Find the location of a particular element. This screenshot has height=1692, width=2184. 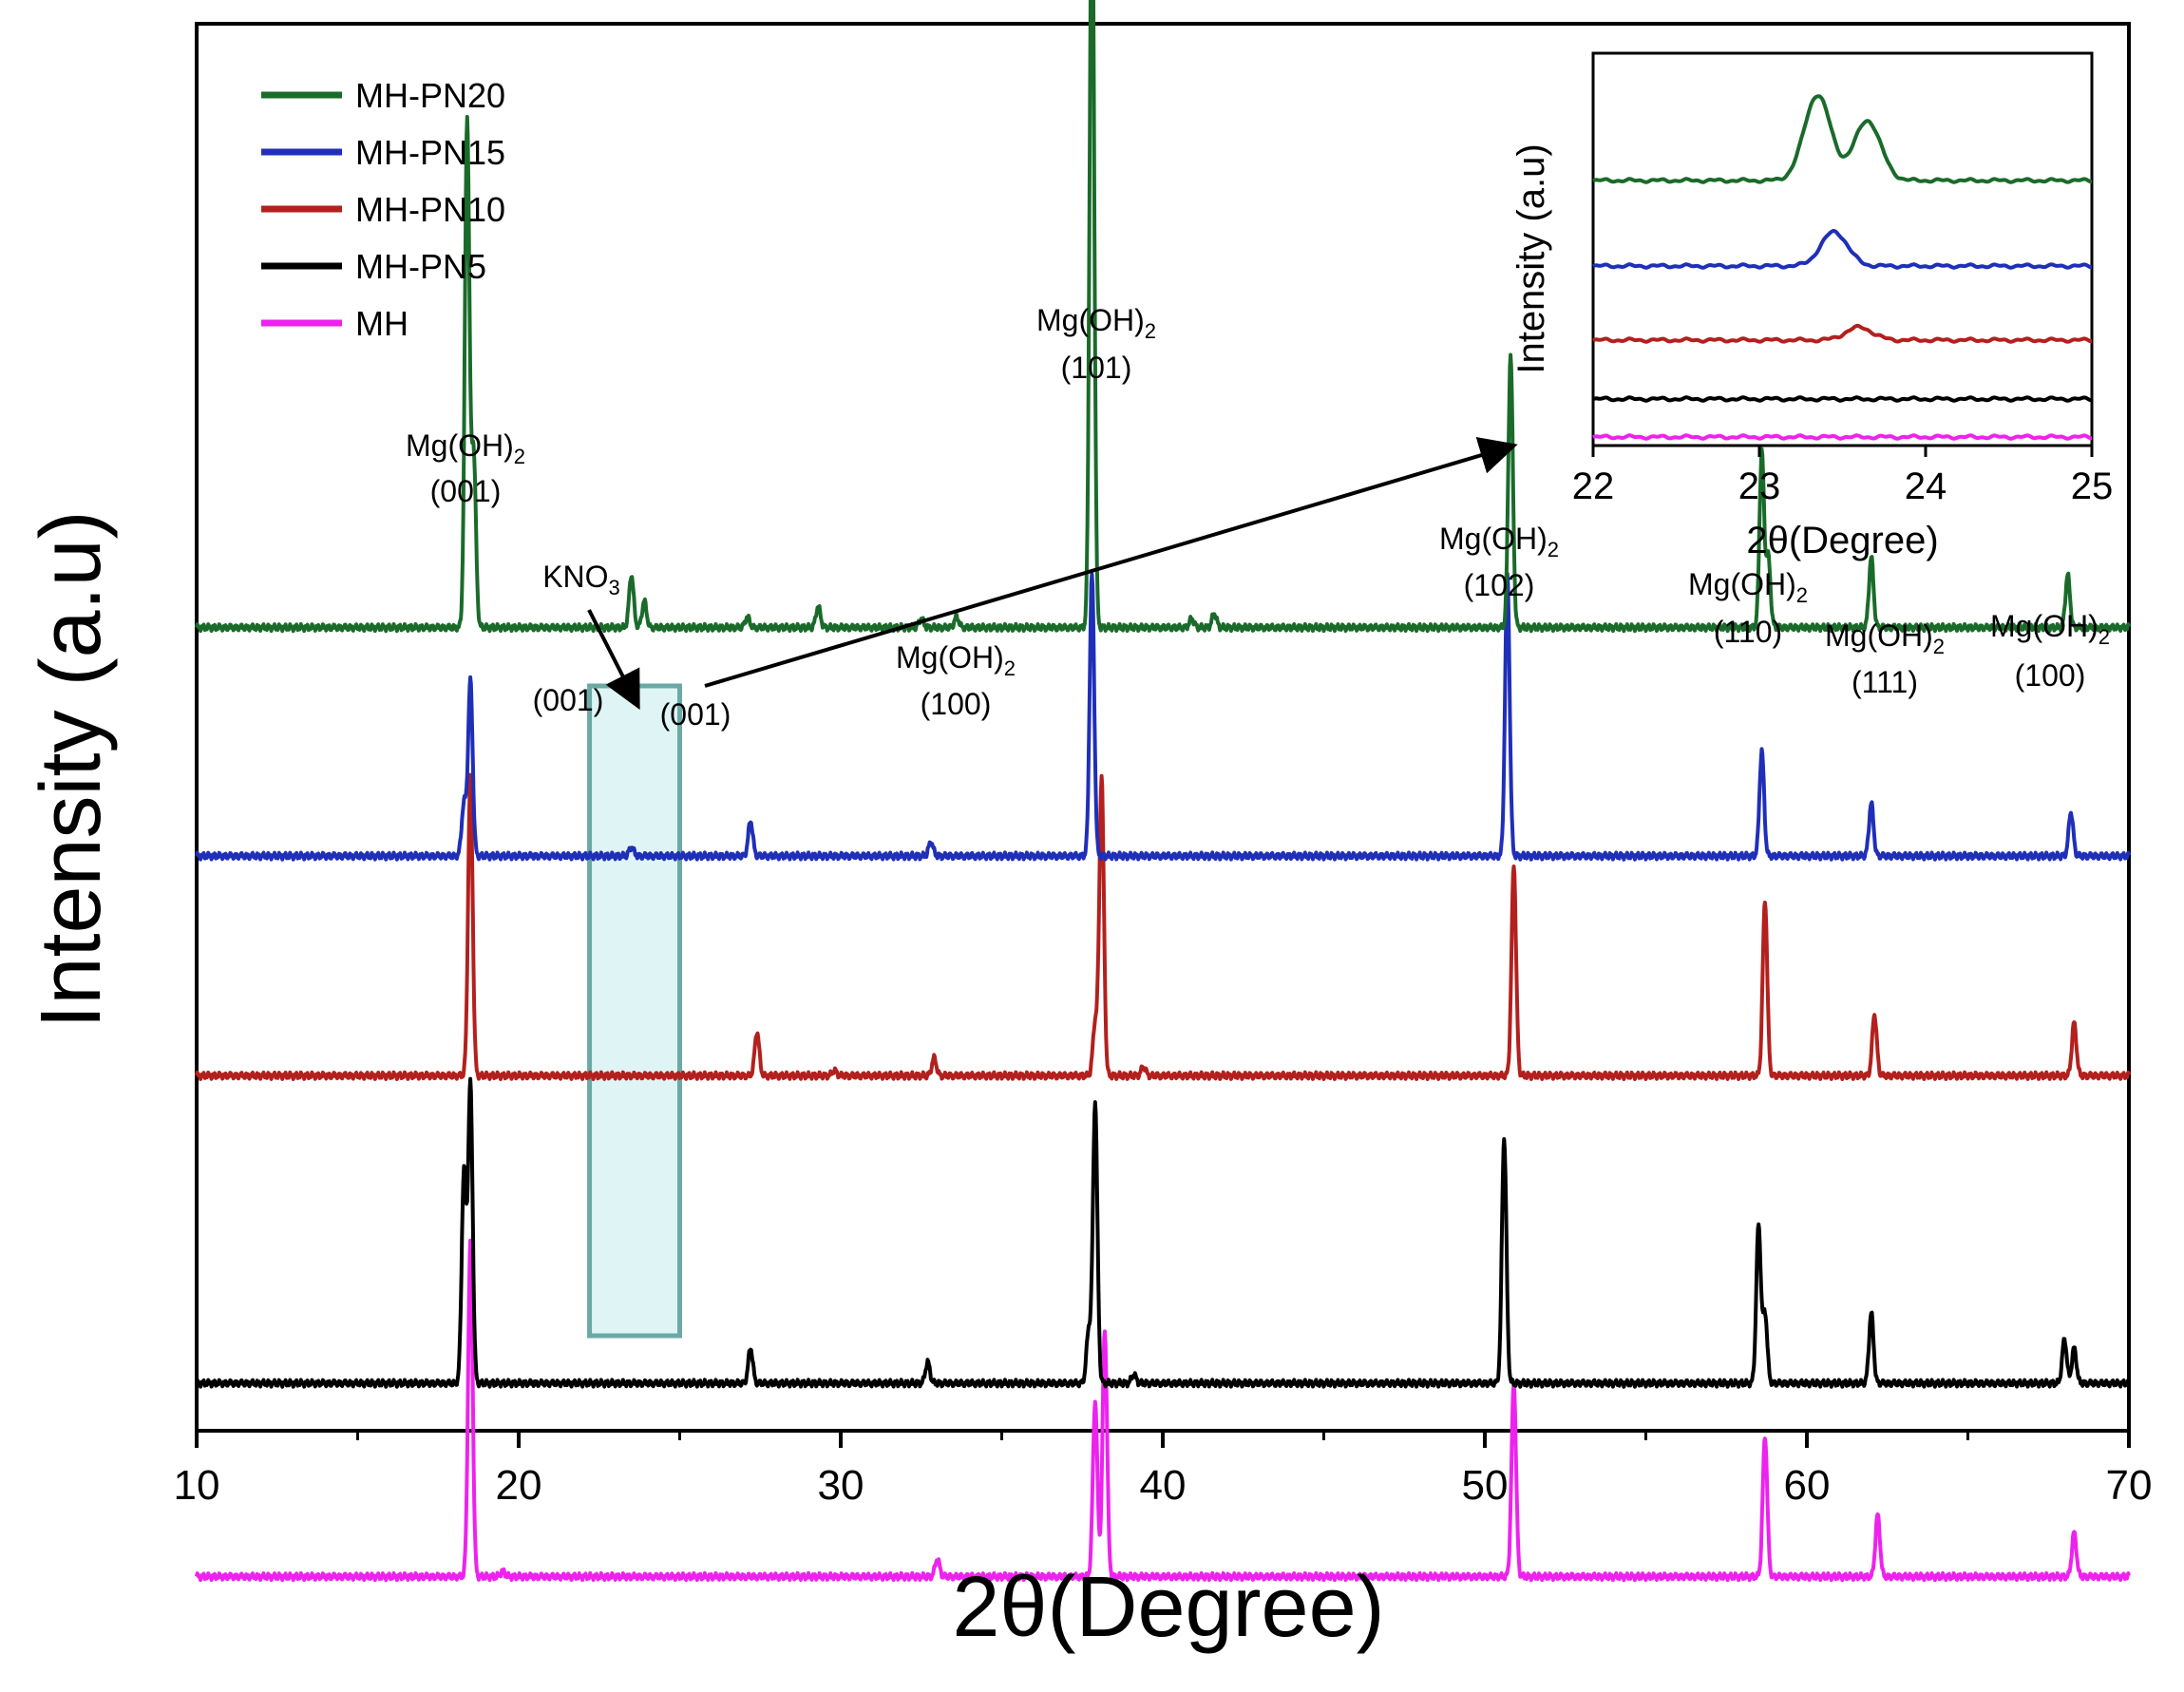

x-tick-label: 20 is located at coordinates (519, 1485).